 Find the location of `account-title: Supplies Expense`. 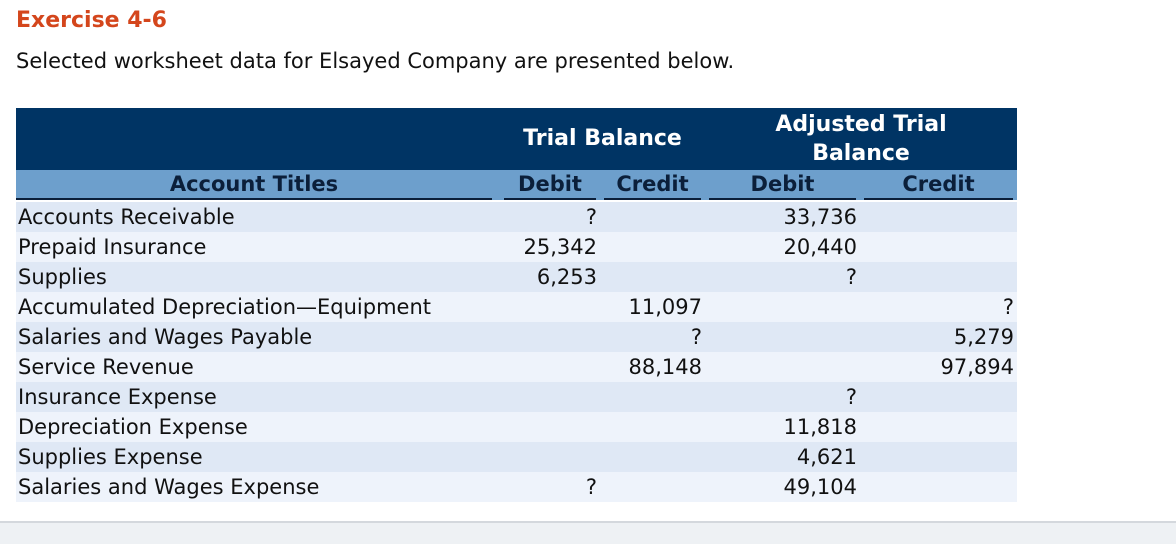

account-title: Supplies Expense is located at coordinates (110, 457).